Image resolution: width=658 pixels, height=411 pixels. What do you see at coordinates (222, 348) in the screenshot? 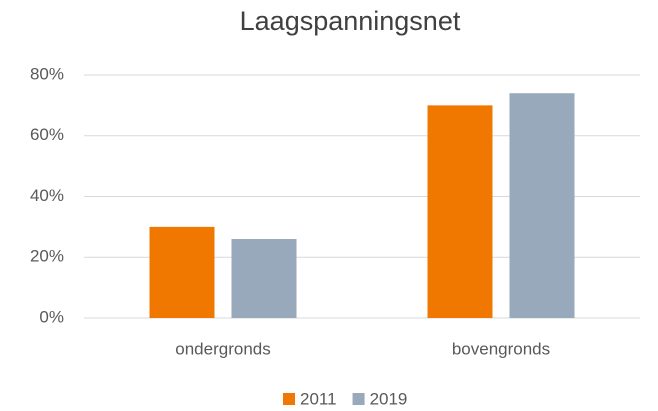
I see `x-tick-label: ondergronds` at bounding box center [222, 348].